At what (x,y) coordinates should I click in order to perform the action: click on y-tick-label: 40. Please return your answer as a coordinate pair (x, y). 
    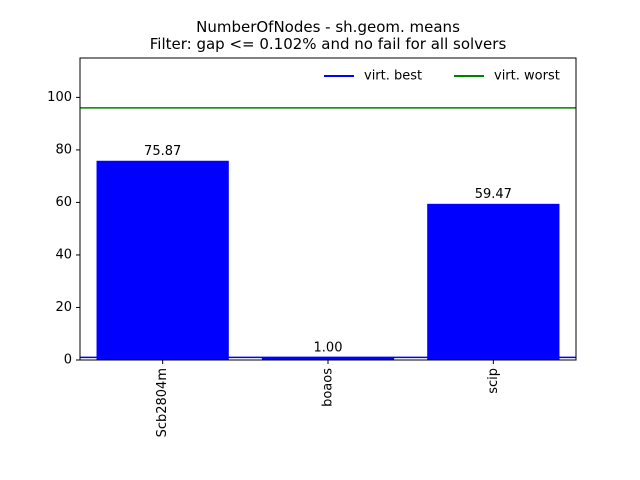
    Looking at the image, I should click on (63, 254).